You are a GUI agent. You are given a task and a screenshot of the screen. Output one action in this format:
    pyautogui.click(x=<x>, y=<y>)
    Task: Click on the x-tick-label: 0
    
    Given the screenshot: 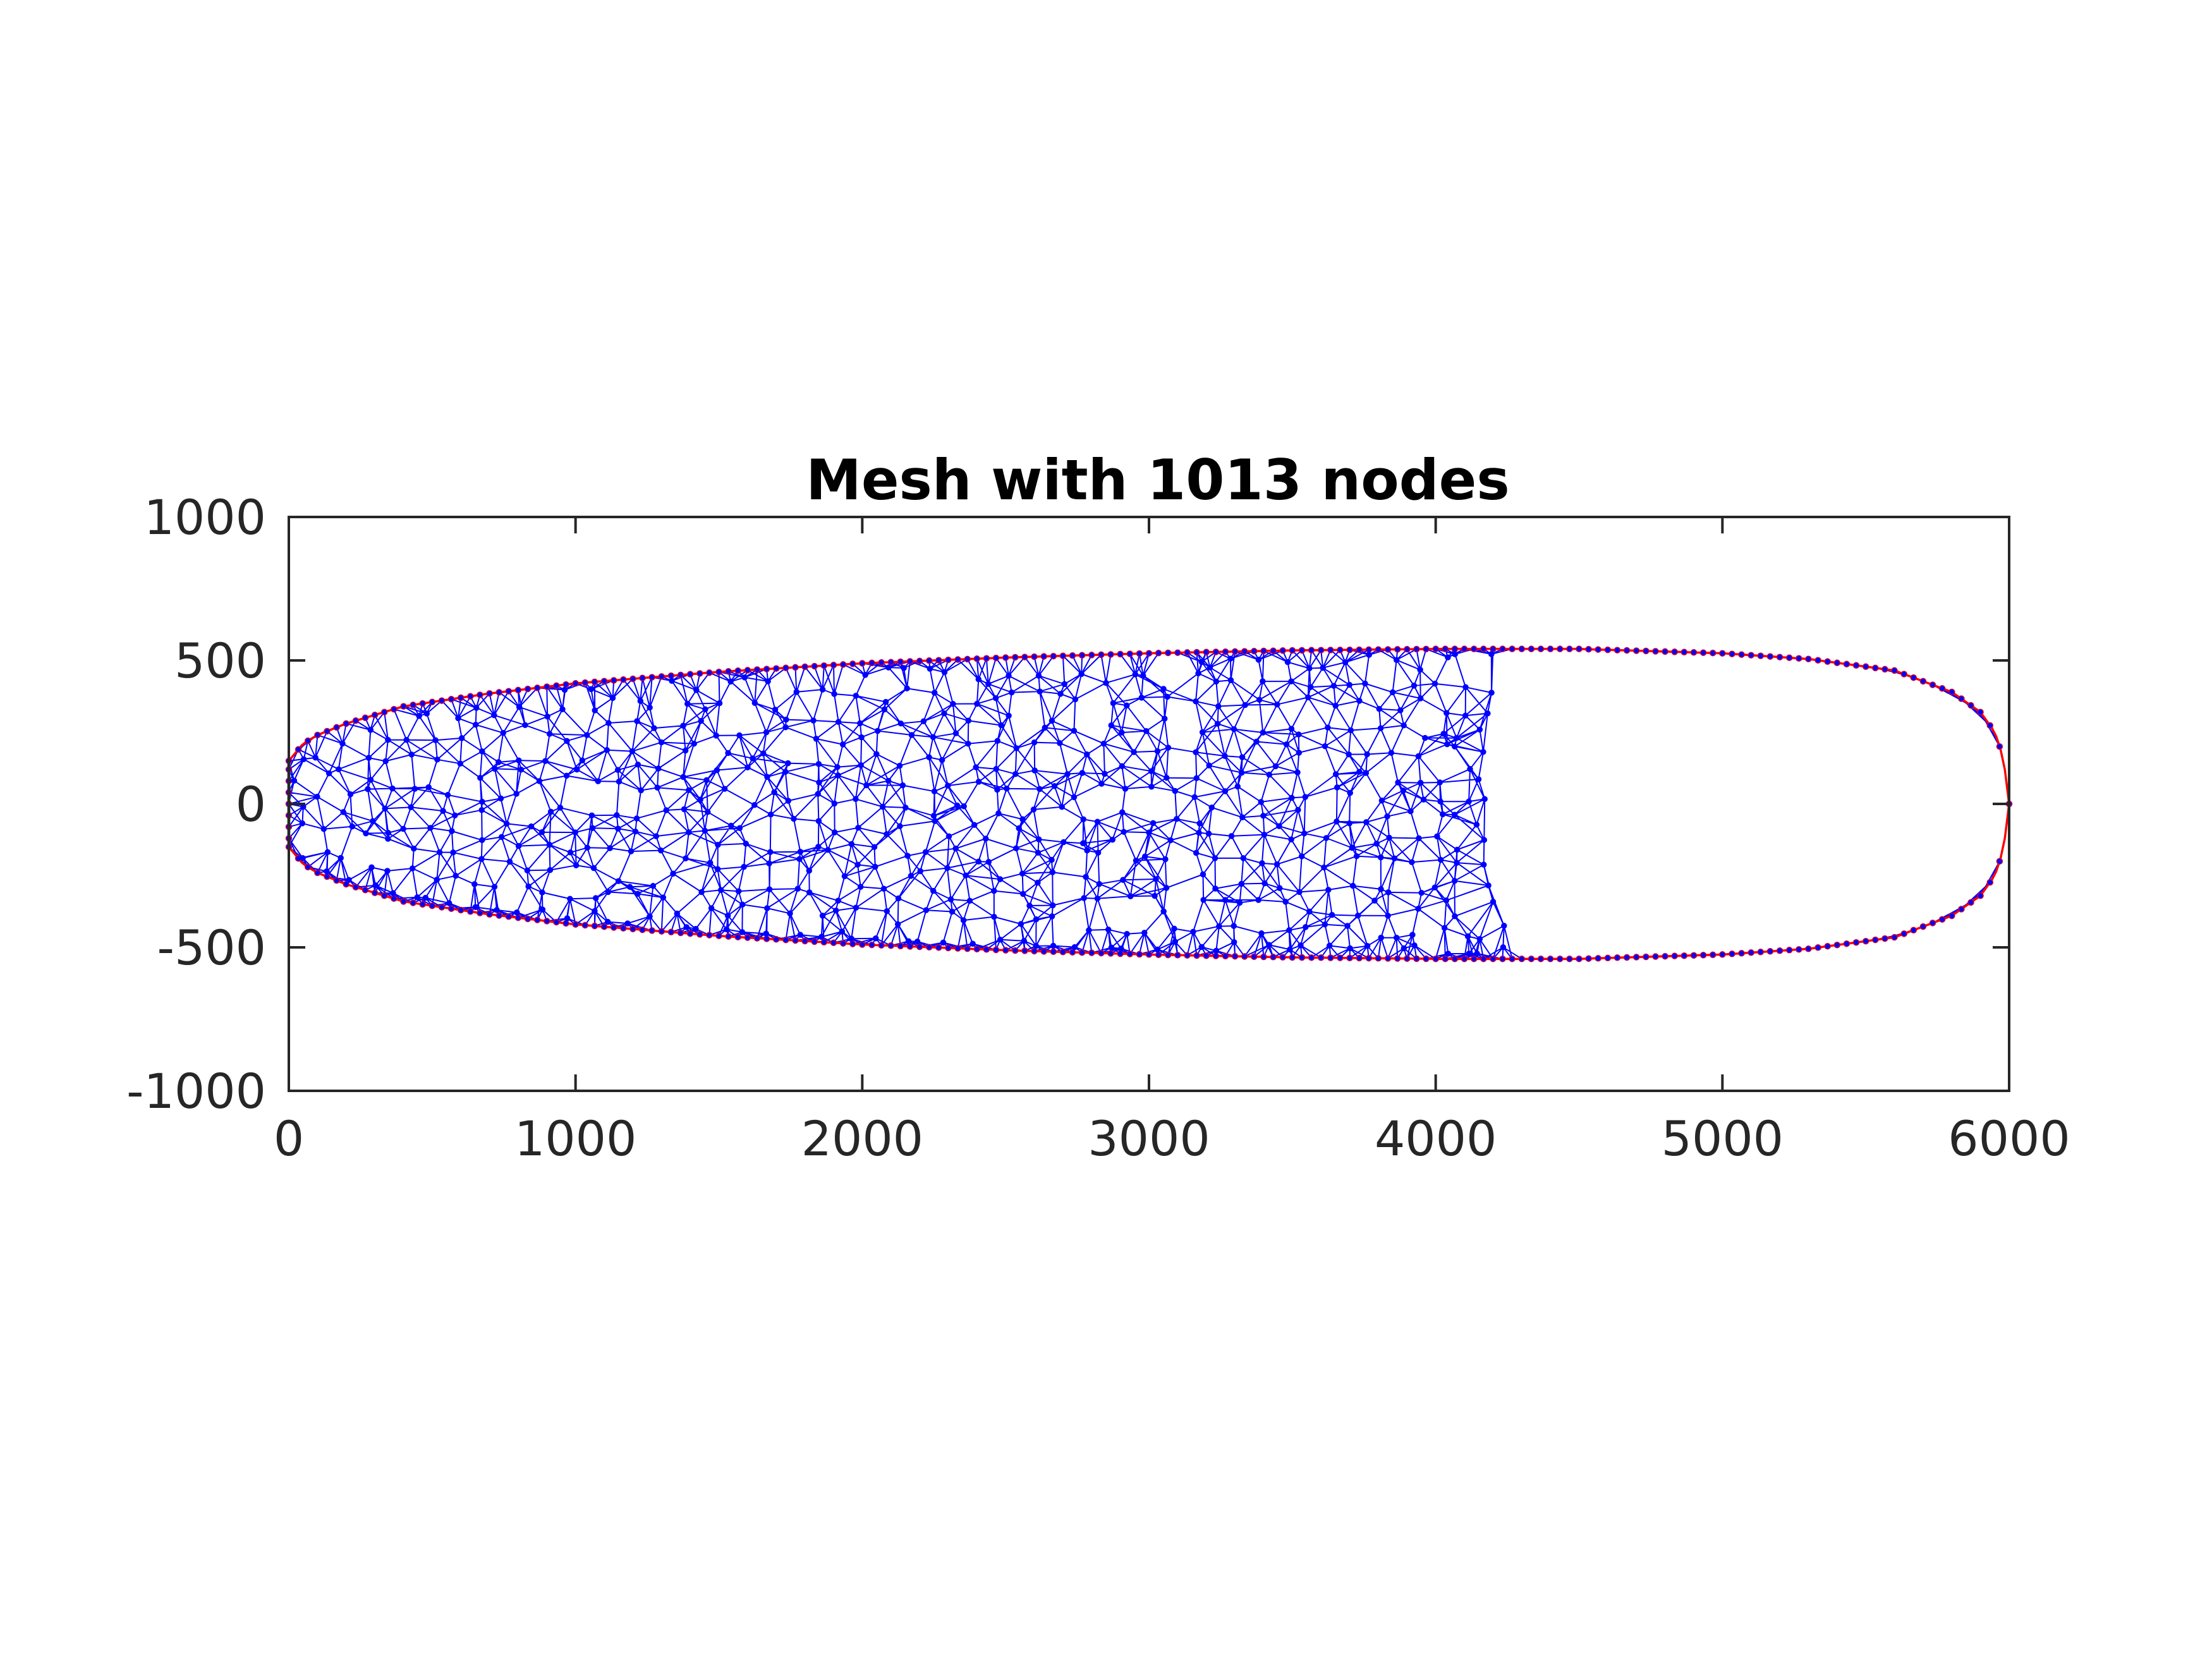 What is the action you would take?
    pyautogui.click(x=289, y=1138)
    